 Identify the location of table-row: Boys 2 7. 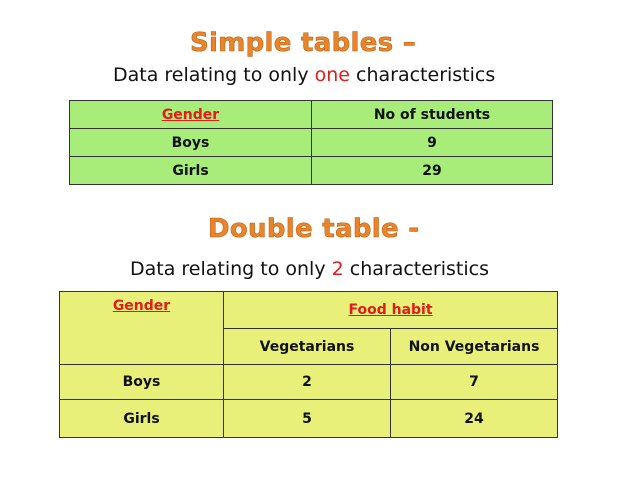
(308, 382).